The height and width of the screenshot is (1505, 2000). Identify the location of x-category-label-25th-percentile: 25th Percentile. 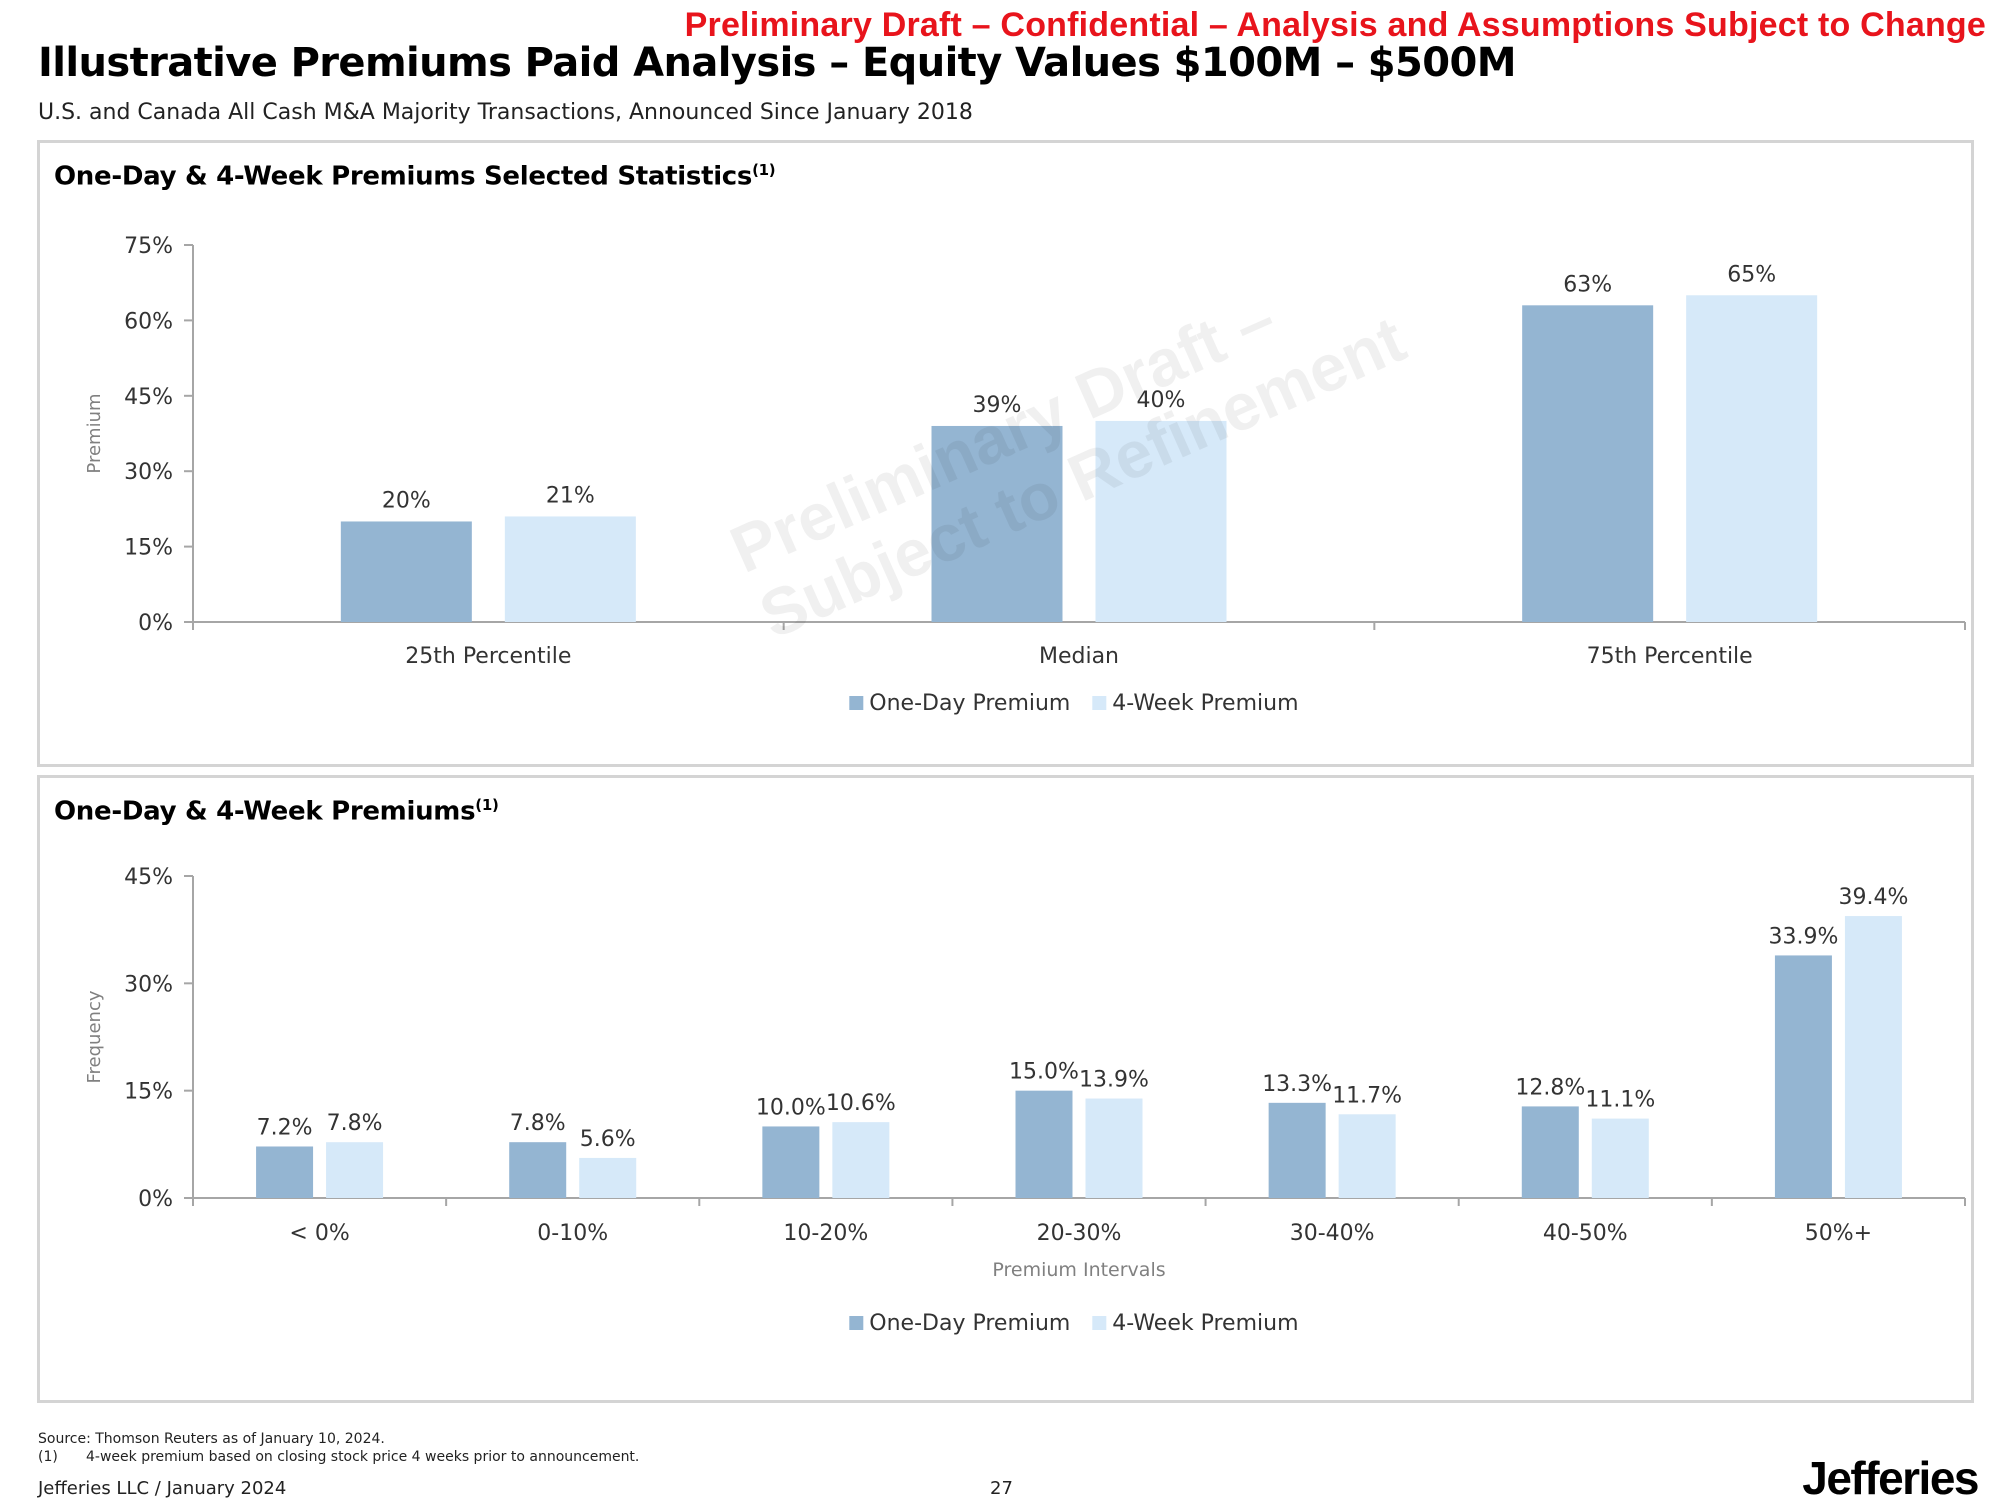
(488, 656).